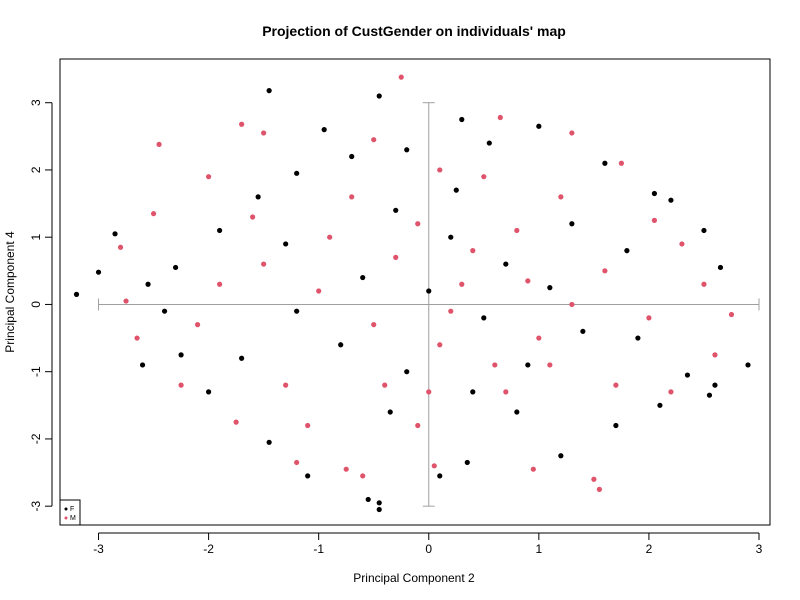 The height and width of the screenshot is (600, 800). What do you see at coordinates (36, 169) in the screenshot?
I see `y-tick-label: 2` at bounding box center [36, 169].